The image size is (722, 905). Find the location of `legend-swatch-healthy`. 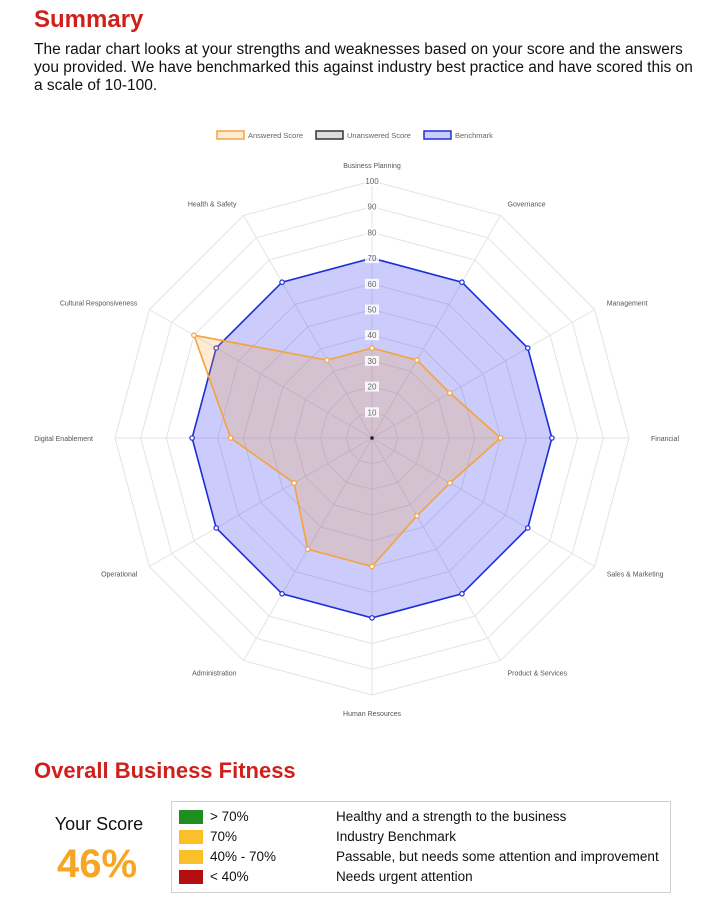

legend-swatch-healthy is located at coordinates (191, 817).